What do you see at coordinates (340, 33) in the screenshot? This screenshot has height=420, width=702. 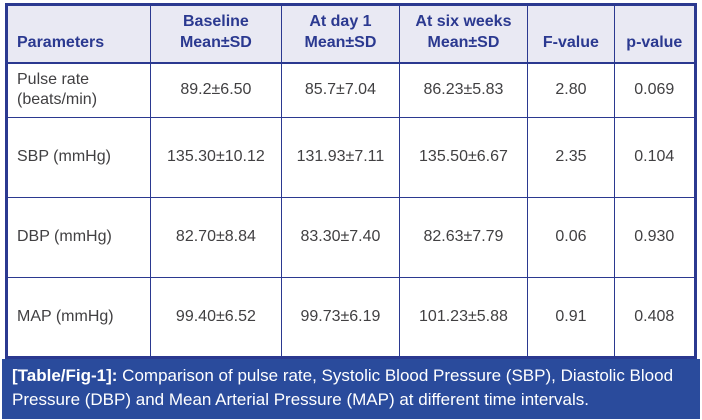 I see `column-header-day1: At day 1 Mean±SD` at bounding box center [340, 33].